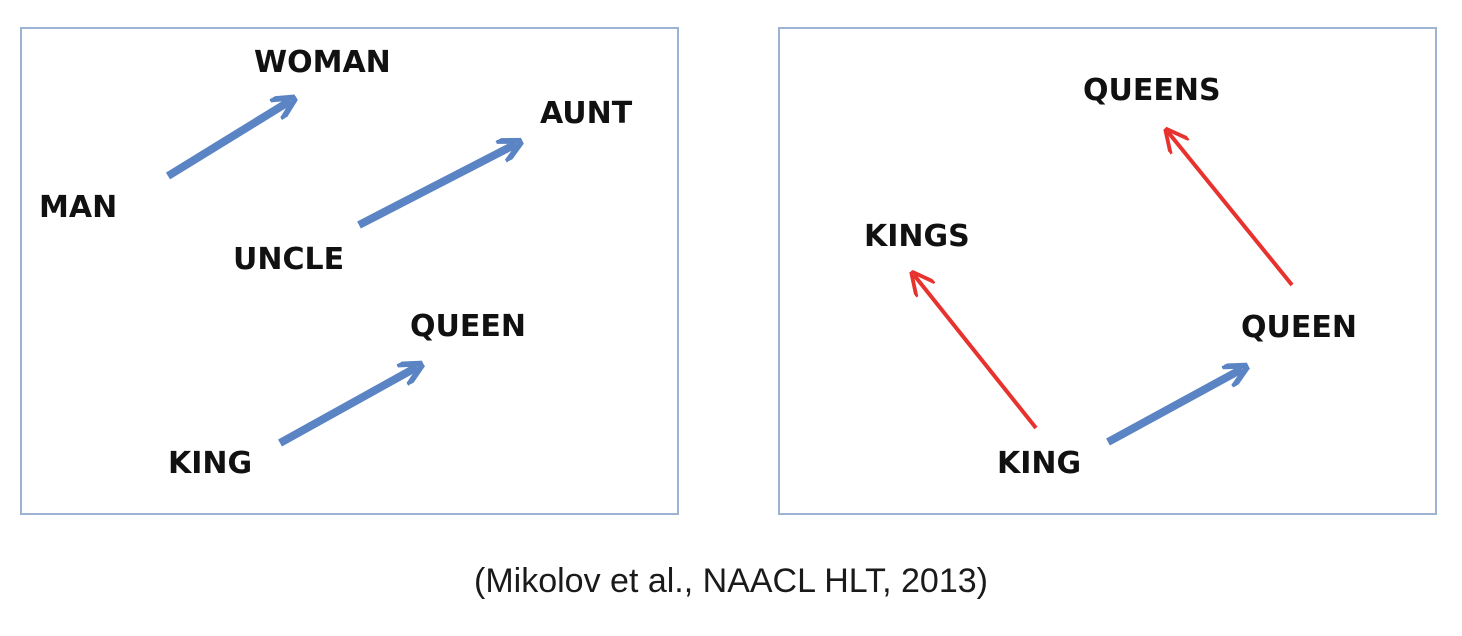 The image size is (1462, 636). Describe the element at coordinates (731, 581) in the screenshot. I see `citation-caption: (Mikolov et al., NAACL HLT, 2013)` at that location.